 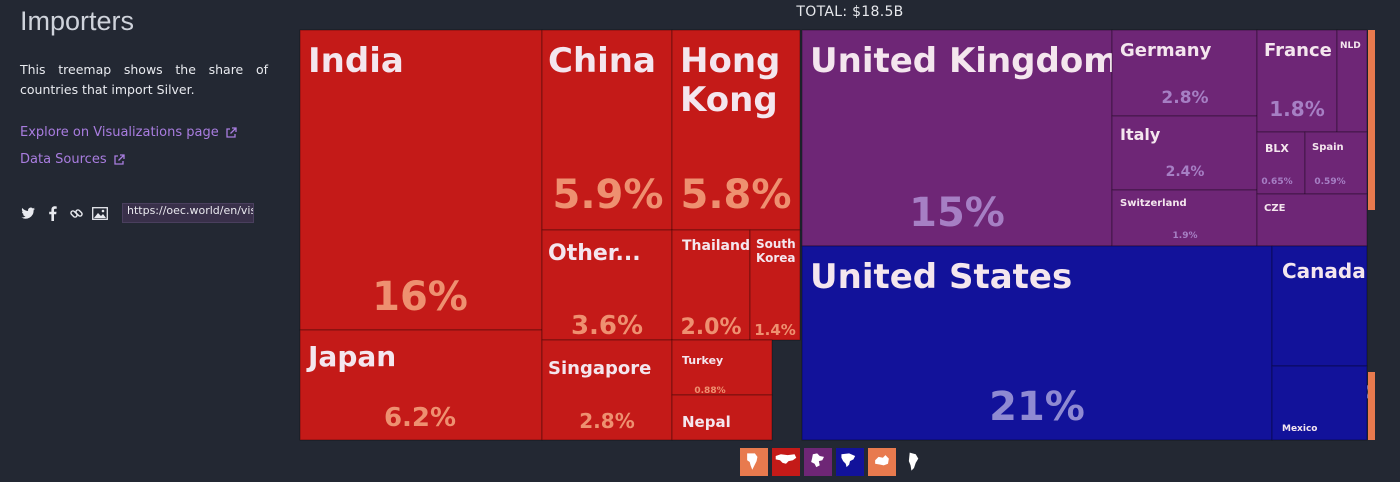 I want to click on tile-rect-india, so click(x=421, y=180).